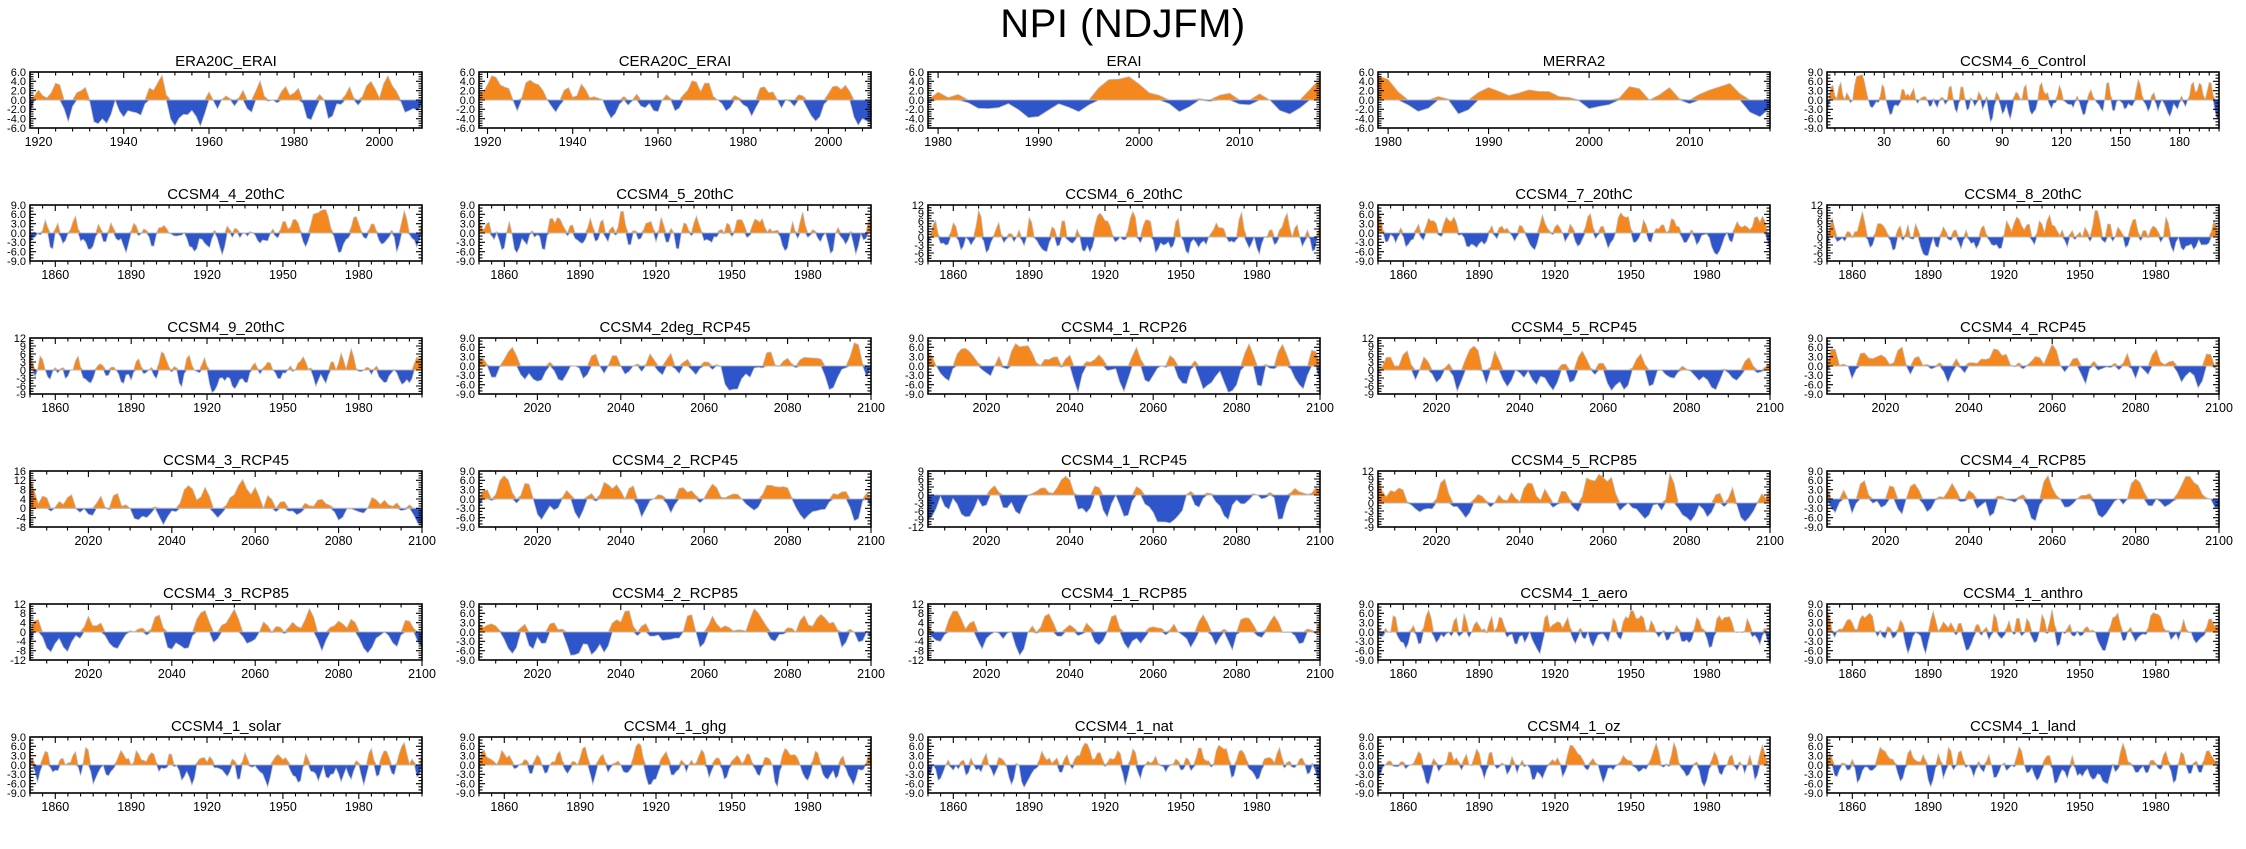 The height and width of the screenshot is (849, 2246). Describe the element at coordinates (1818, 254) in the screenshot. I see `y-tick-label: -6` at that location.